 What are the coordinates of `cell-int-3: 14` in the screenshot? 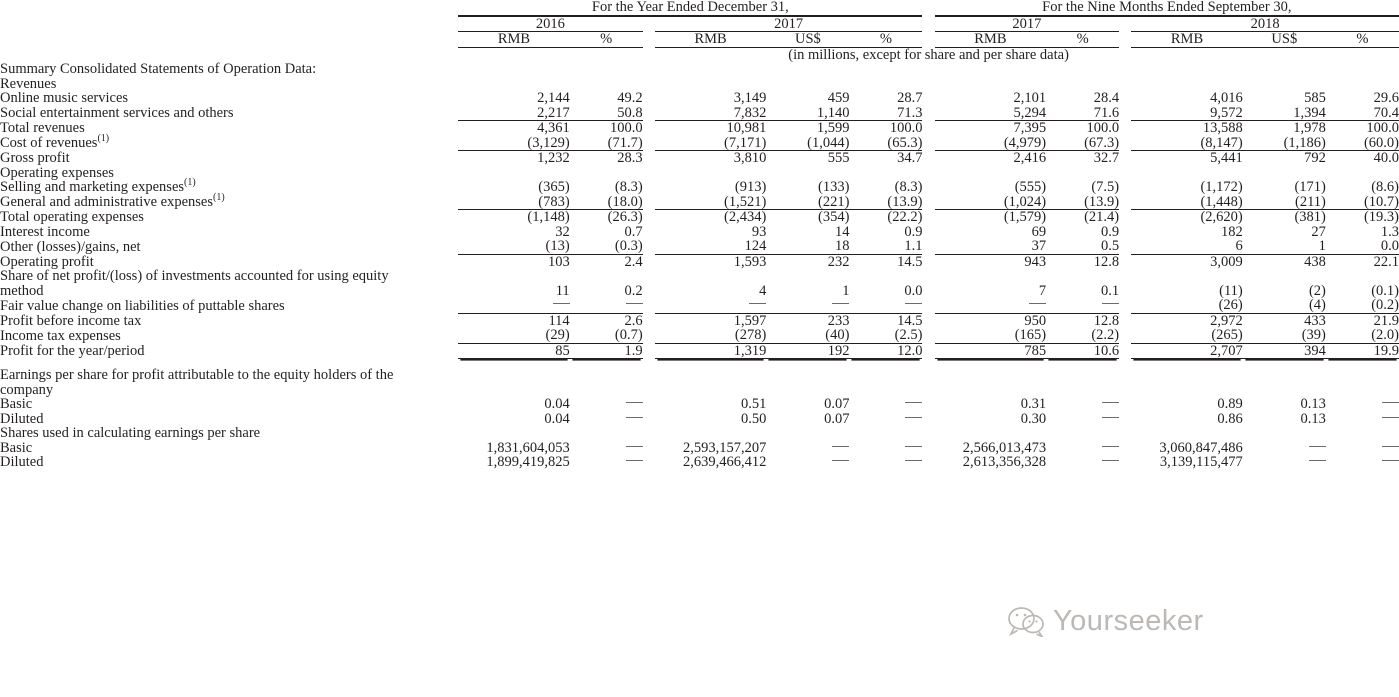 It's located at (842, 231).